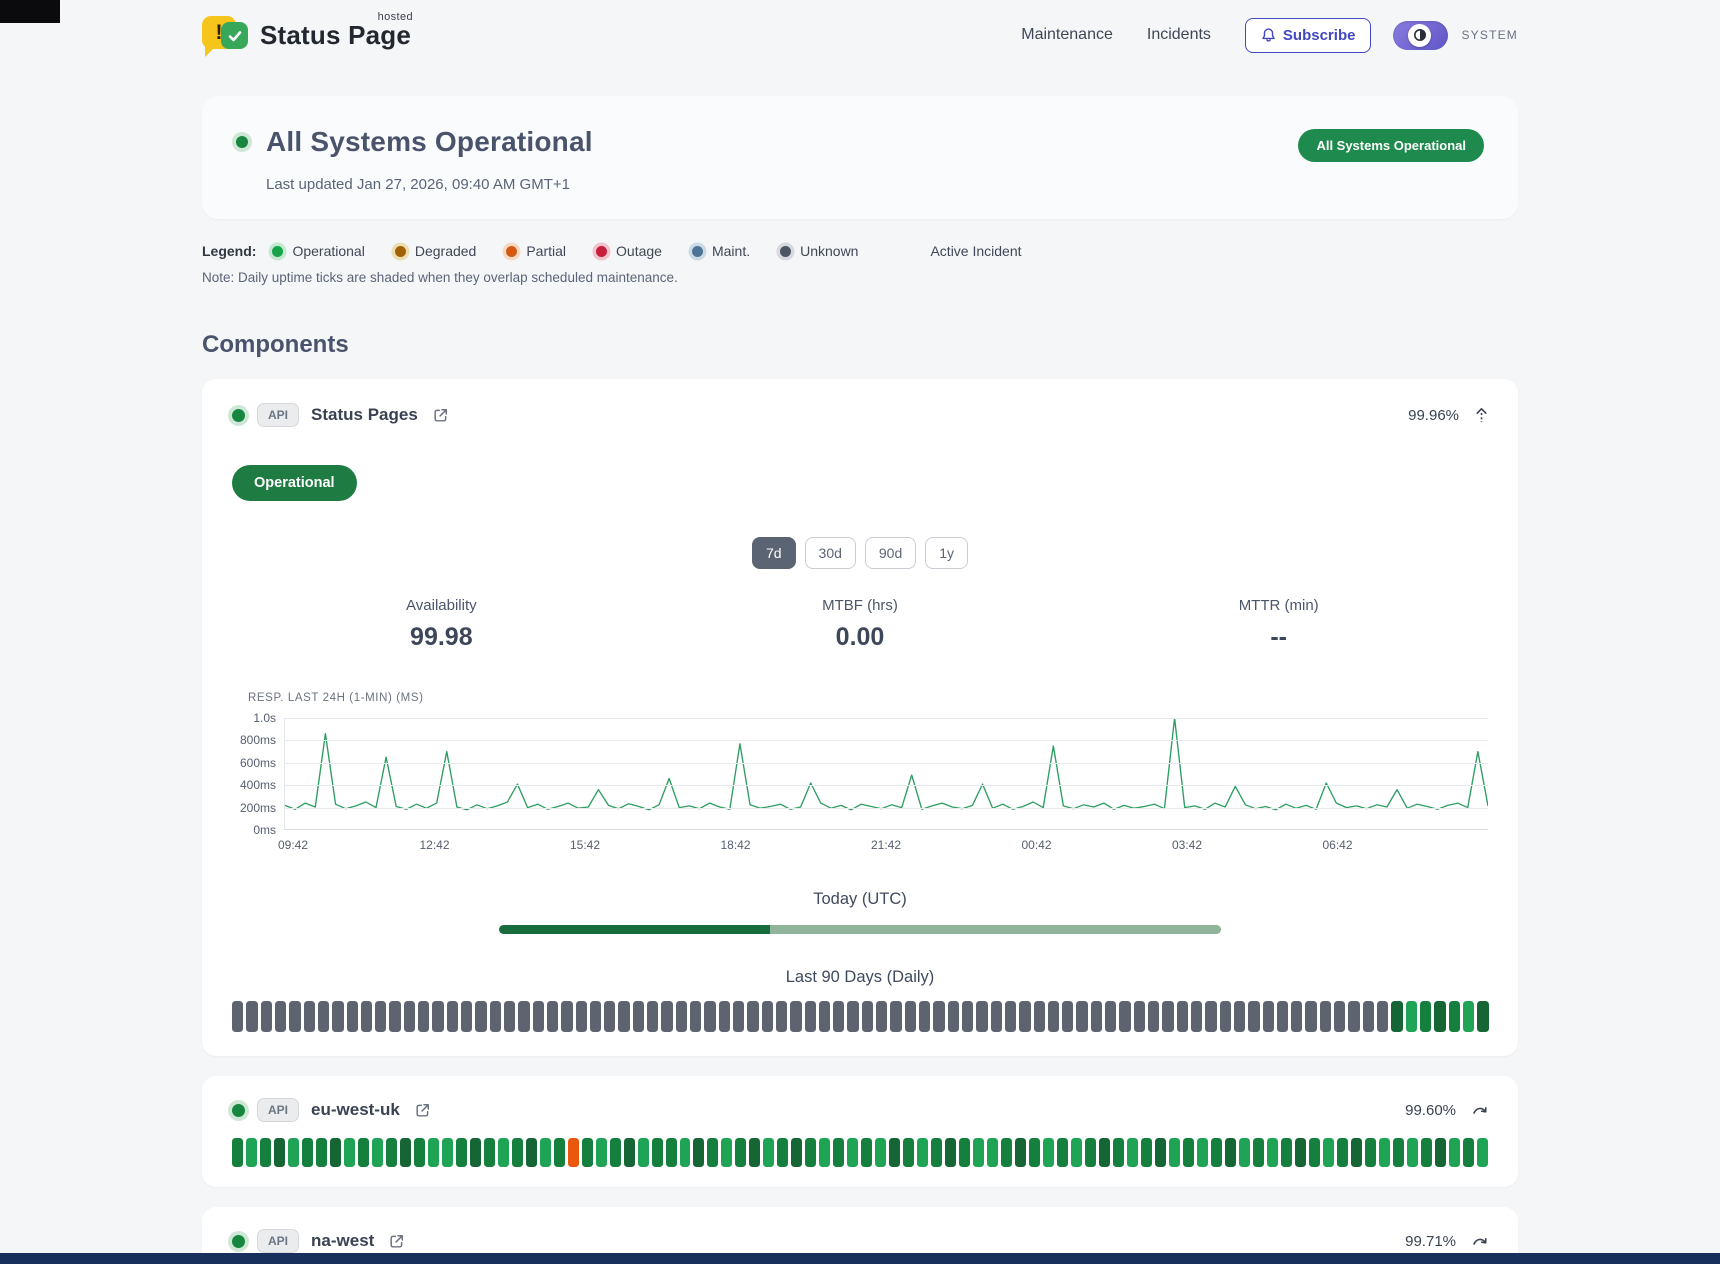  What do you see at coordinates (830, 553) in the screenshot?
I see `range-button-30d: 30d` at bounding box center [830, 553].